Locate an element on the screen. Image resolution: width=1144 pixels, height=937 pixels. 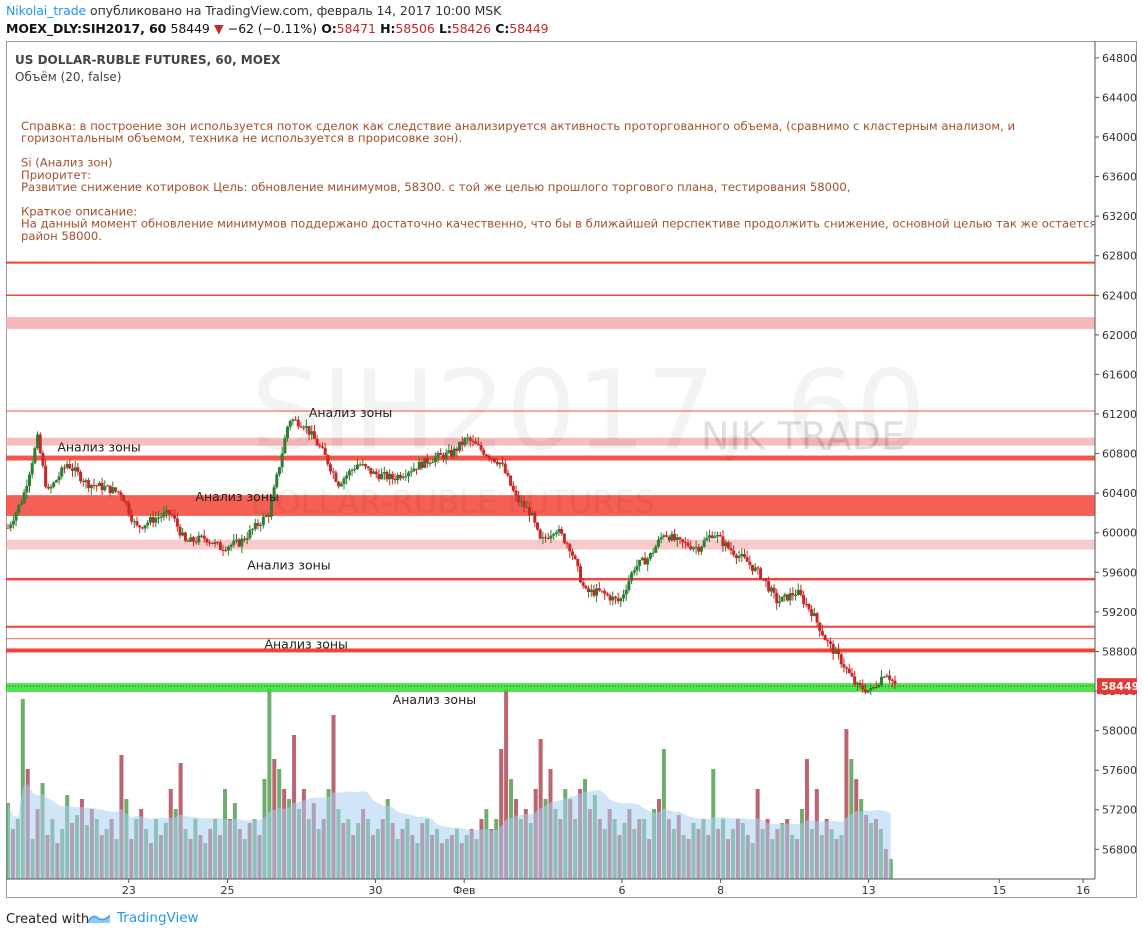
volume-bar is located at coordinates (846, 804).